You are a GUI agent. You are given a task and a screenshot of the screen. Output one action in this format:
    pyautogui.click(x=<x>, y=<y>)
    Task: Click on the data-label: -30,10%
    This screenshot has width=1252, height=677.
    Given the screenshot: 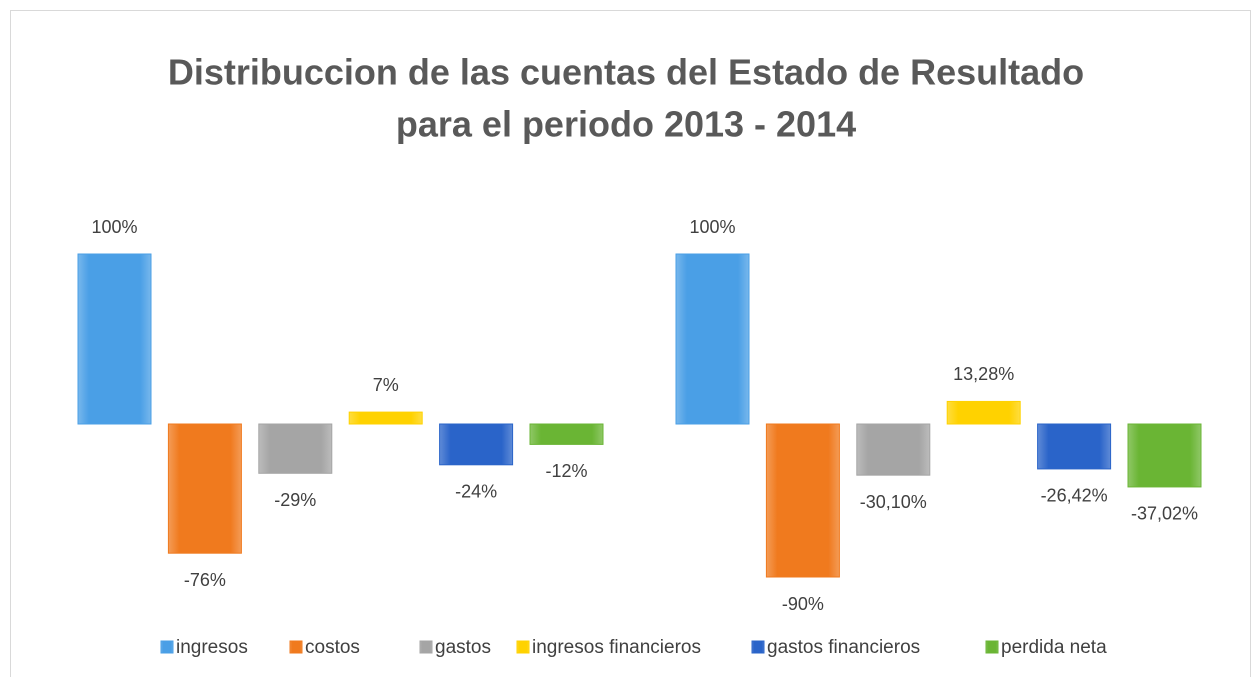 What is the action you would take?
    pyautogui.click(x=893, y=502)
    